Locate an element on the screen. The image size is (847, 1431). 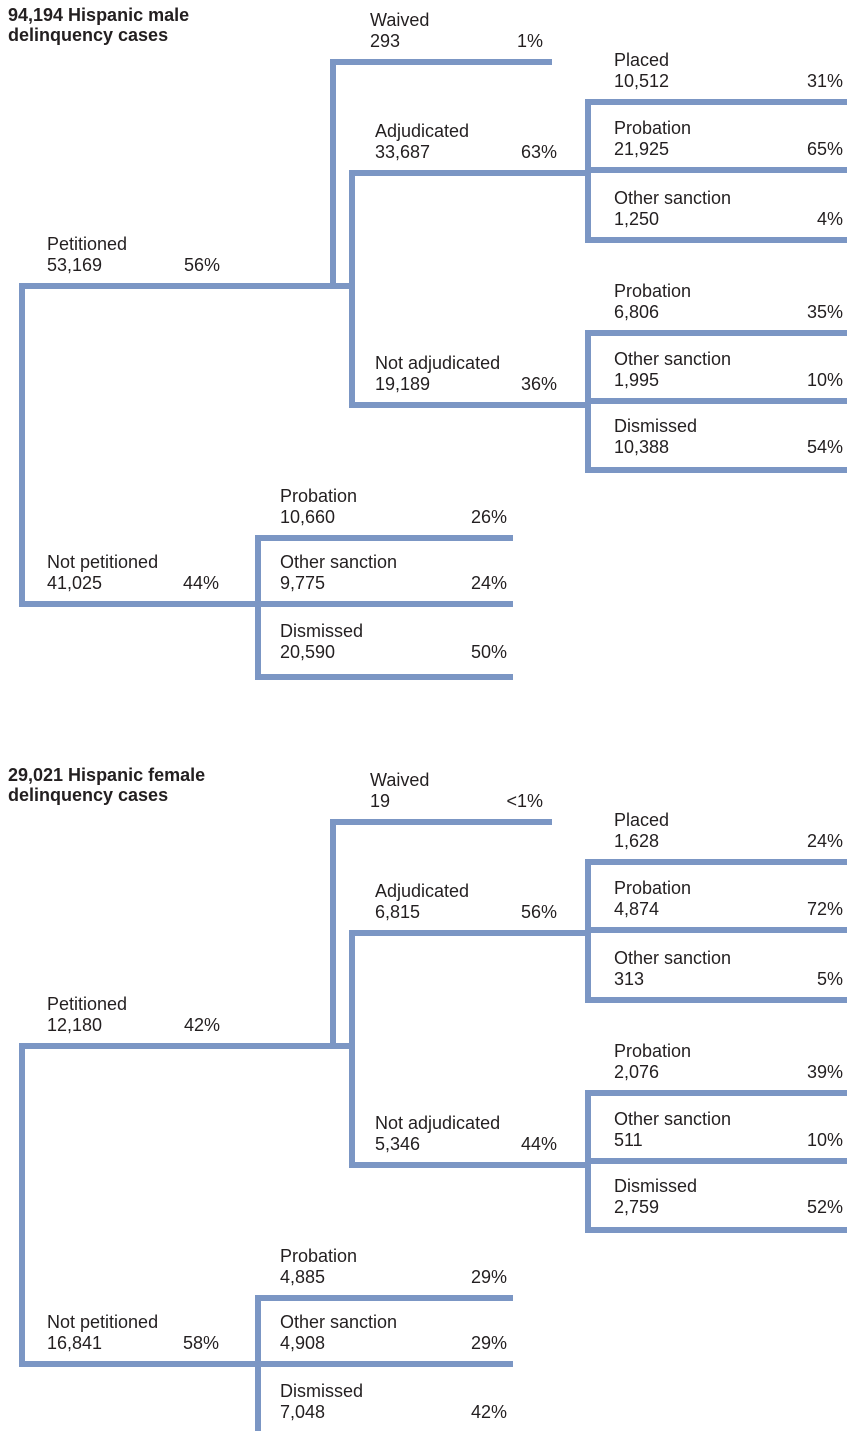
outcome-pct: 5% is located at coordinates (829, 979).